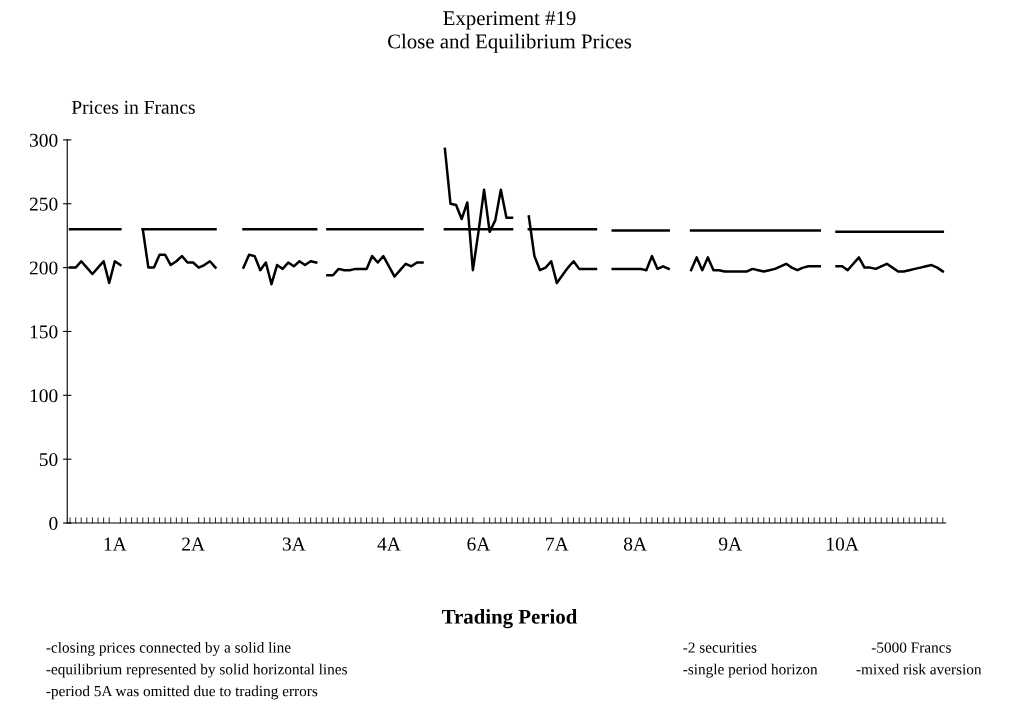 This screenshot has height=703, width=1019. What do you see at coordinates (557, 544) in the screenshot?
I see `x-tick-label: 7A` at bounding box center [557, 544].